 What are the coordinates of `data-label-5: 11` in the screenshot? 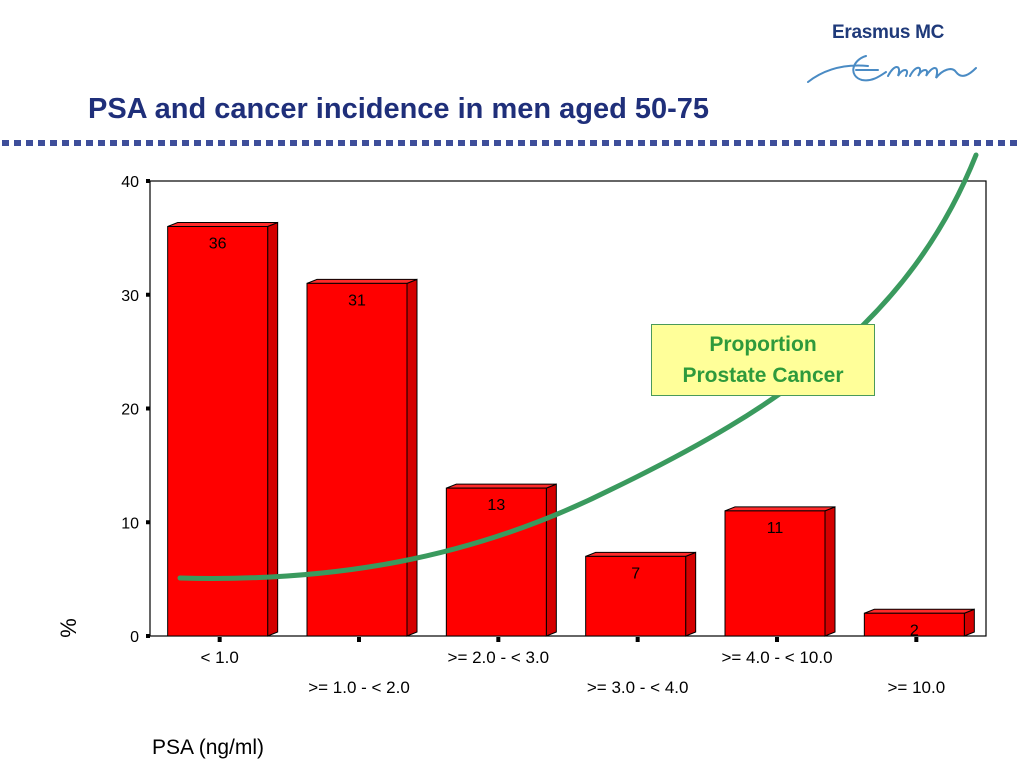 It's located at (775, 528).